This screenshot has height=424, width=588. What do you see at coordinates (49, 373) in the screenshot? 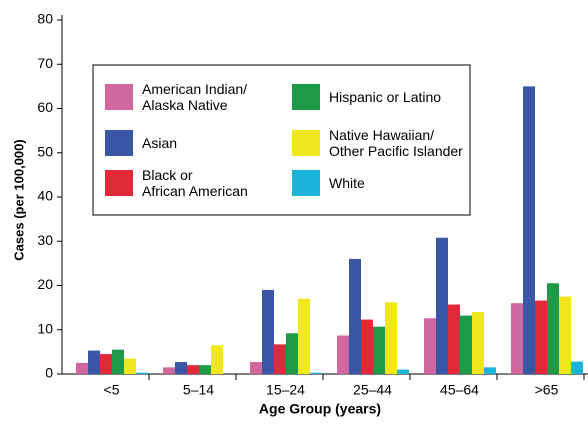
I see `y-tick-label: 0` at bounding box center [49, 373].